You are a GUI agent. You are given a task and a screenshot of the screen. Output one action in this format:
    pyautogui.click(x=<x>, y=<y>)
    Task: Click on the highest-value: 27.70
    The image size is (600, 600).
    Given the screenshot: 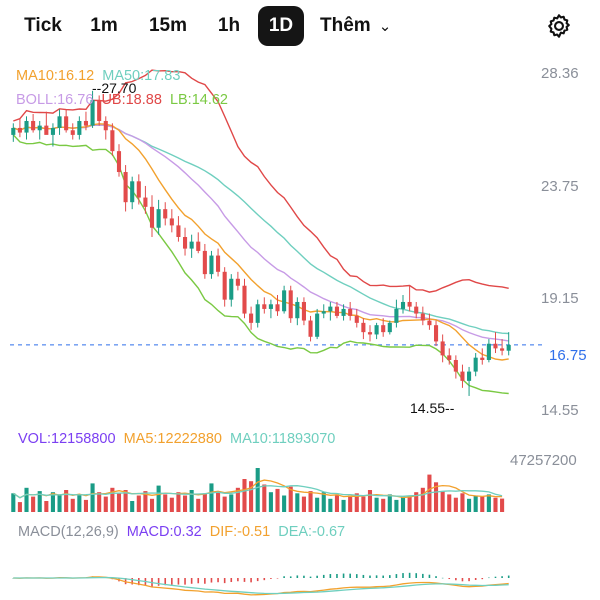 What is the action you would take?
    pyautogui.click(x=119, y=88)
    